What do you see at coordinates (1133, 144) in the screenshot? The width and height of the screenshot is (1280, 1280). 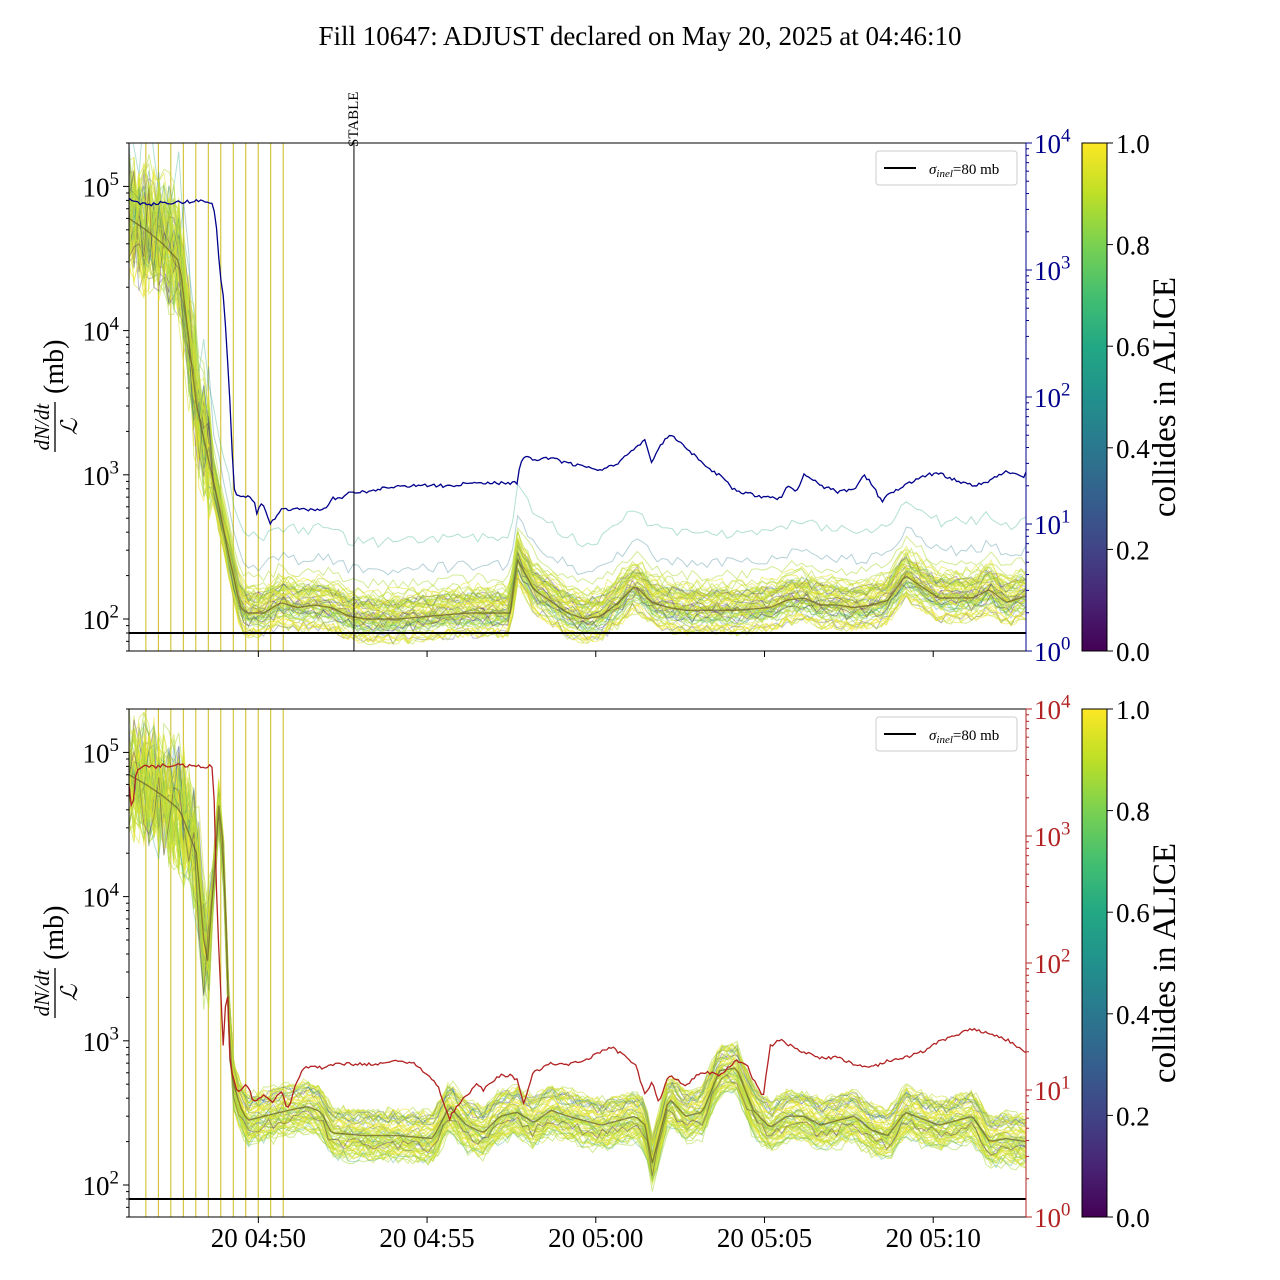 I see `colorbar-tick-label: 1.0` at bounding box center [1133, 144].